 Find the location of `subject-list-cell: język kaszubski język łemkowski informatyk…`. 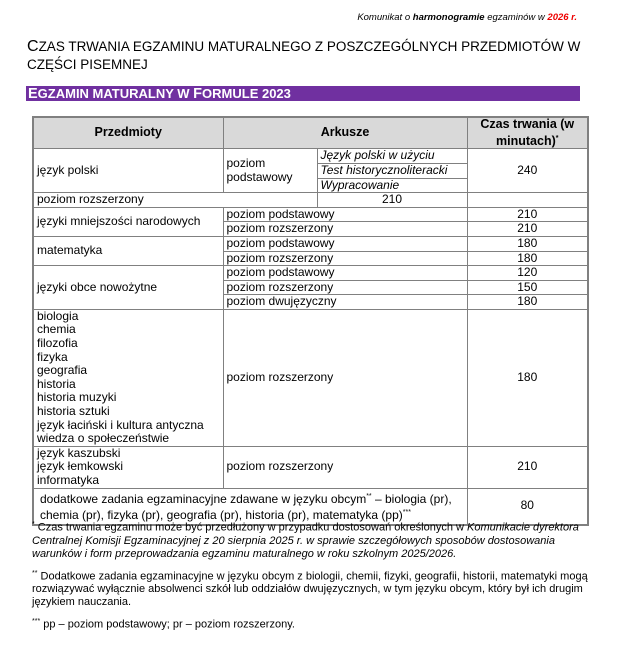

subject-list-cell: język kaszubski język łemkowski informatyk… is located at coordinates (128, 467).